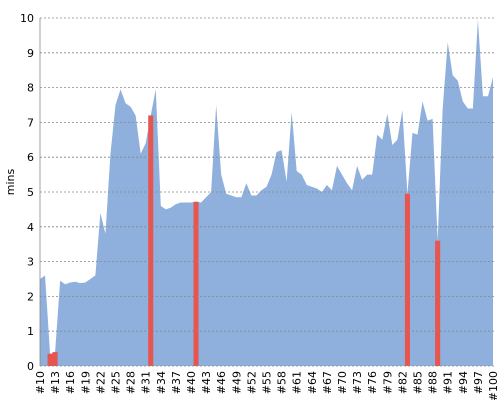 This screenshot has width=500, height=400. Describe the element at coordinates (27, 18) in the screenshot. I see `y-tick-label: 10` at that location.